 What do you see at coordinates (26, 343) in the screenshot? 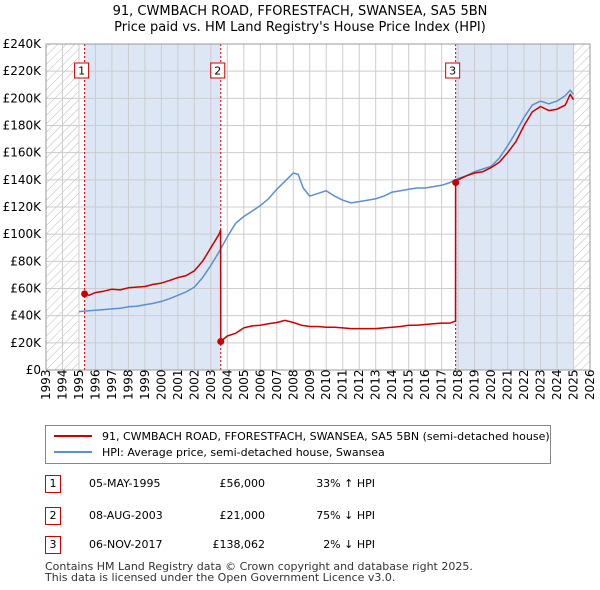
I see `y-tick-label: £20K` at bounding box center [26, 343].